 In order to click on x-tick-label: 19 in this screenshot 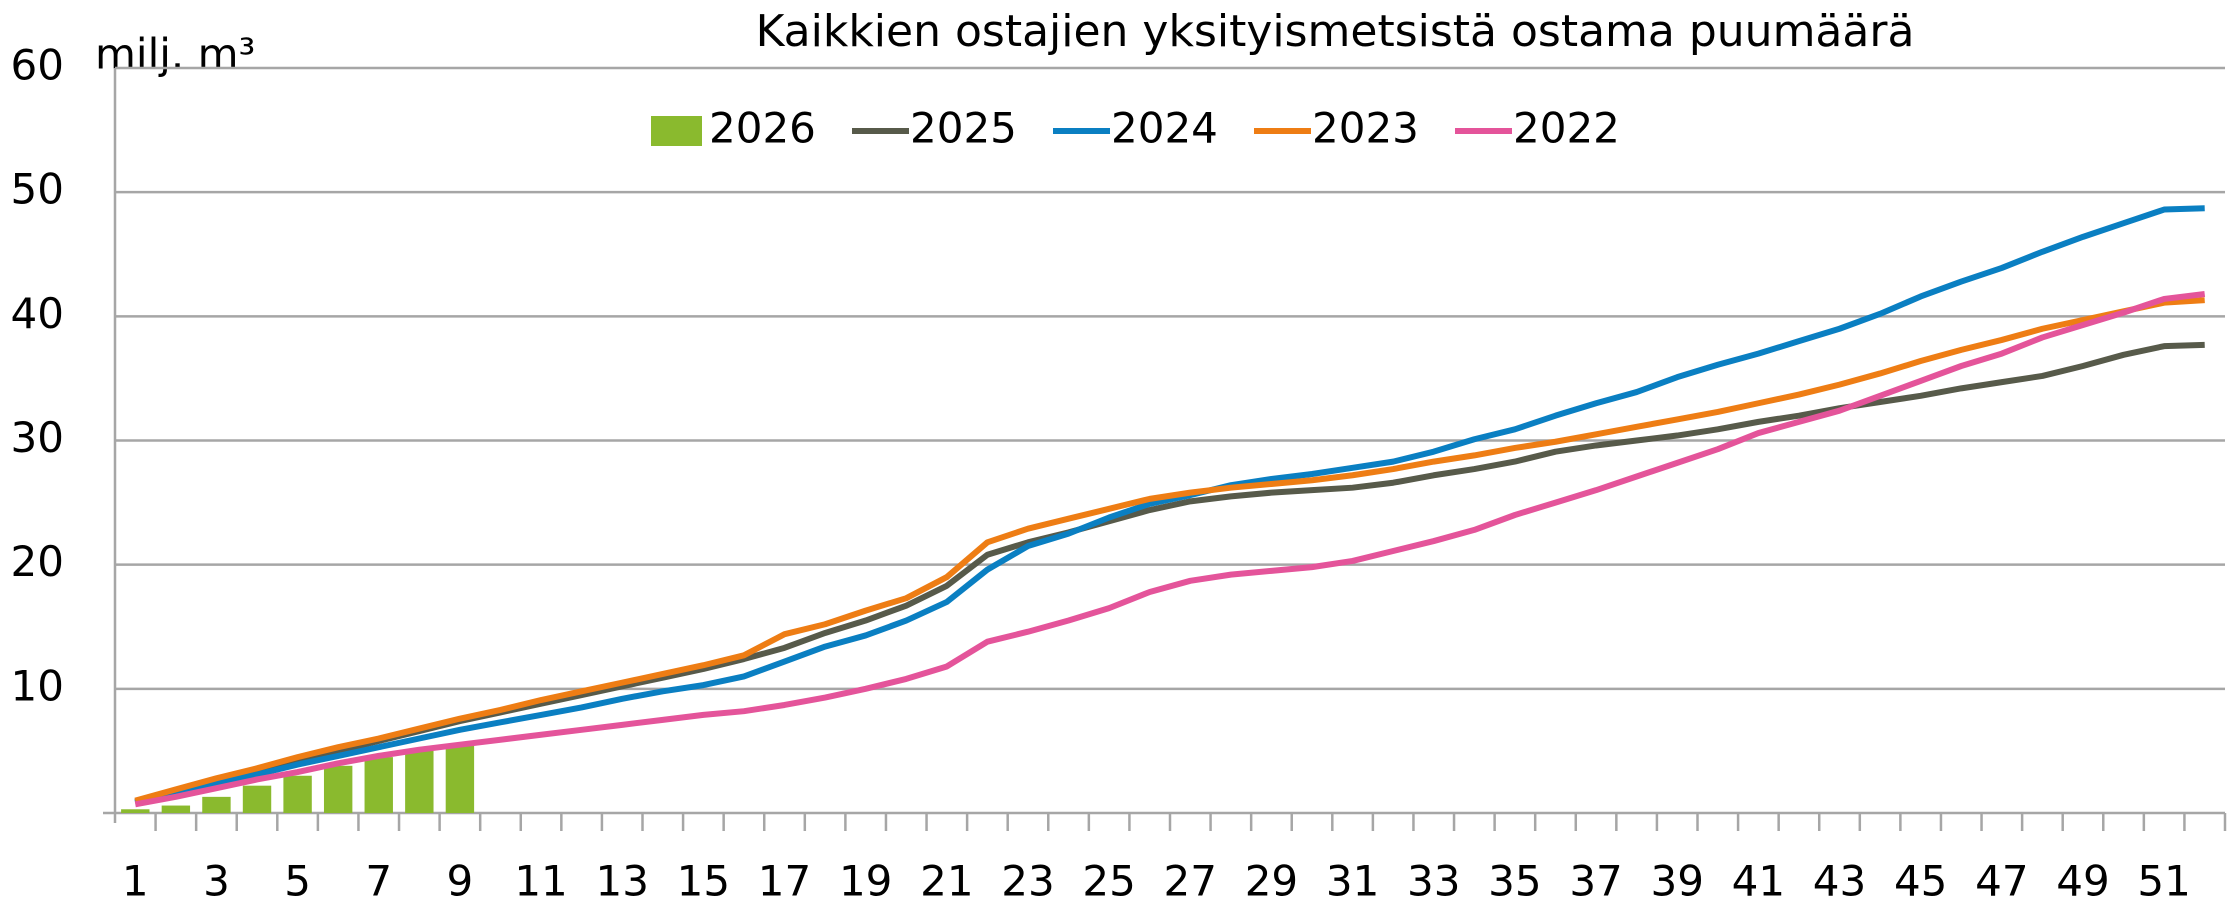, I will do `click(865, 881)`.